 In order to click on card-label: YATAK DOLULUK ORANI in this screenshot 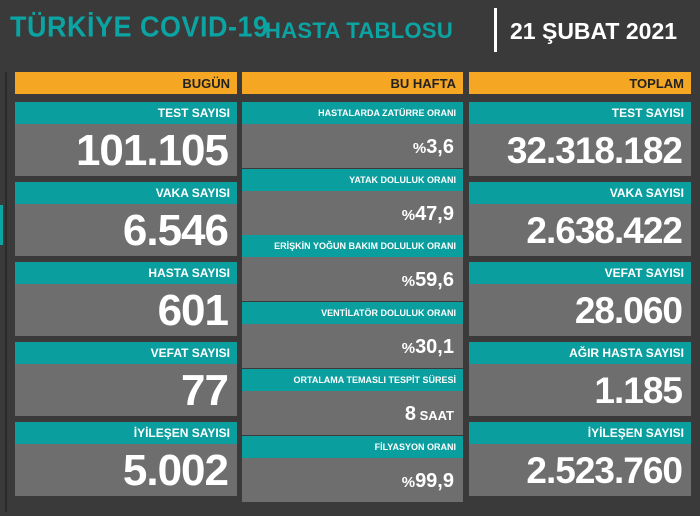, I will do `click(352, 180)`.